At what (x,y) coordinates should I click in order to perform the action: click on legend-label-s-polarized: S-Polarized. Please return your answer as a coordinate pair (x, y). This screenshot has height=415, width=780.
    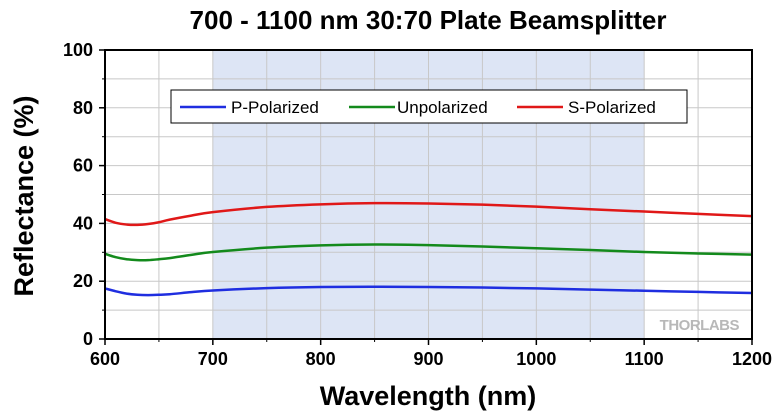
    Looking at the image, I should click on (612, 107).